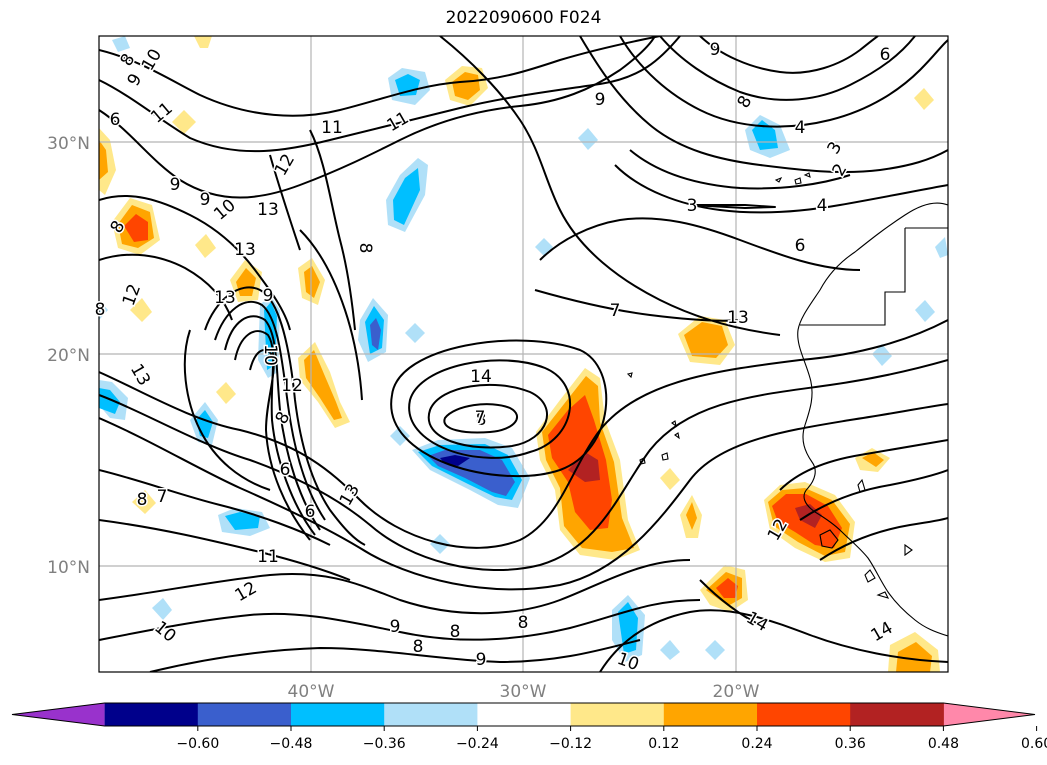 The height and width of the screenshot is (765, 1047). I want to click on lon-label-20w: 20°W, so click(736, 692).